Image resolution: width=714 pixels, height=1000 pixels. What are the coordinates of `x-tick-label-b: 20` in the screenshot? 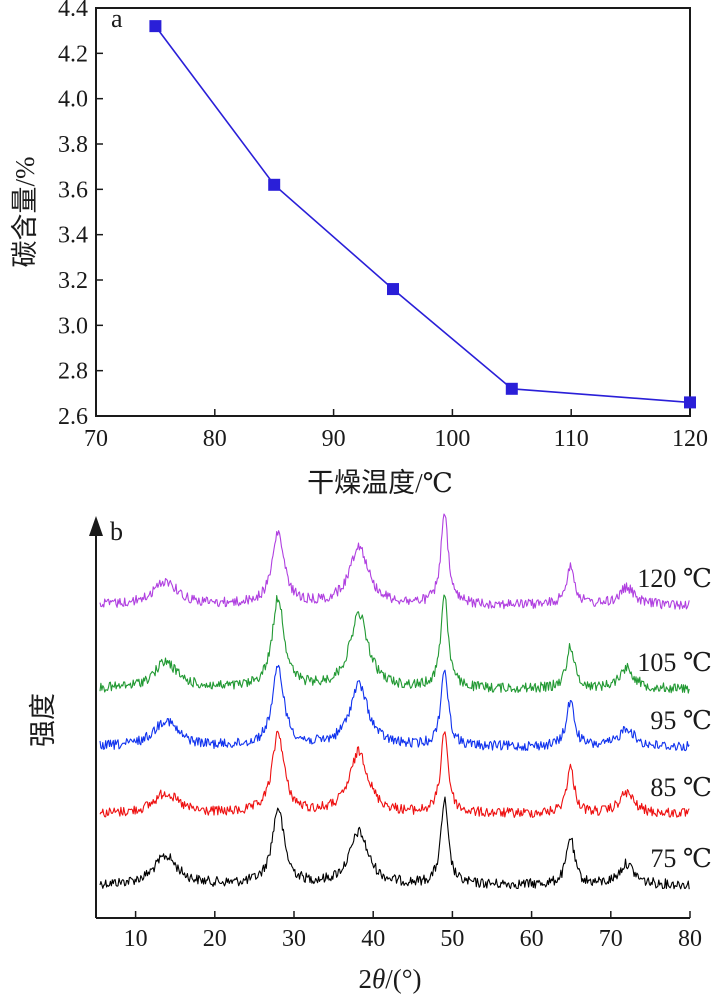 It's located at (215, 939).